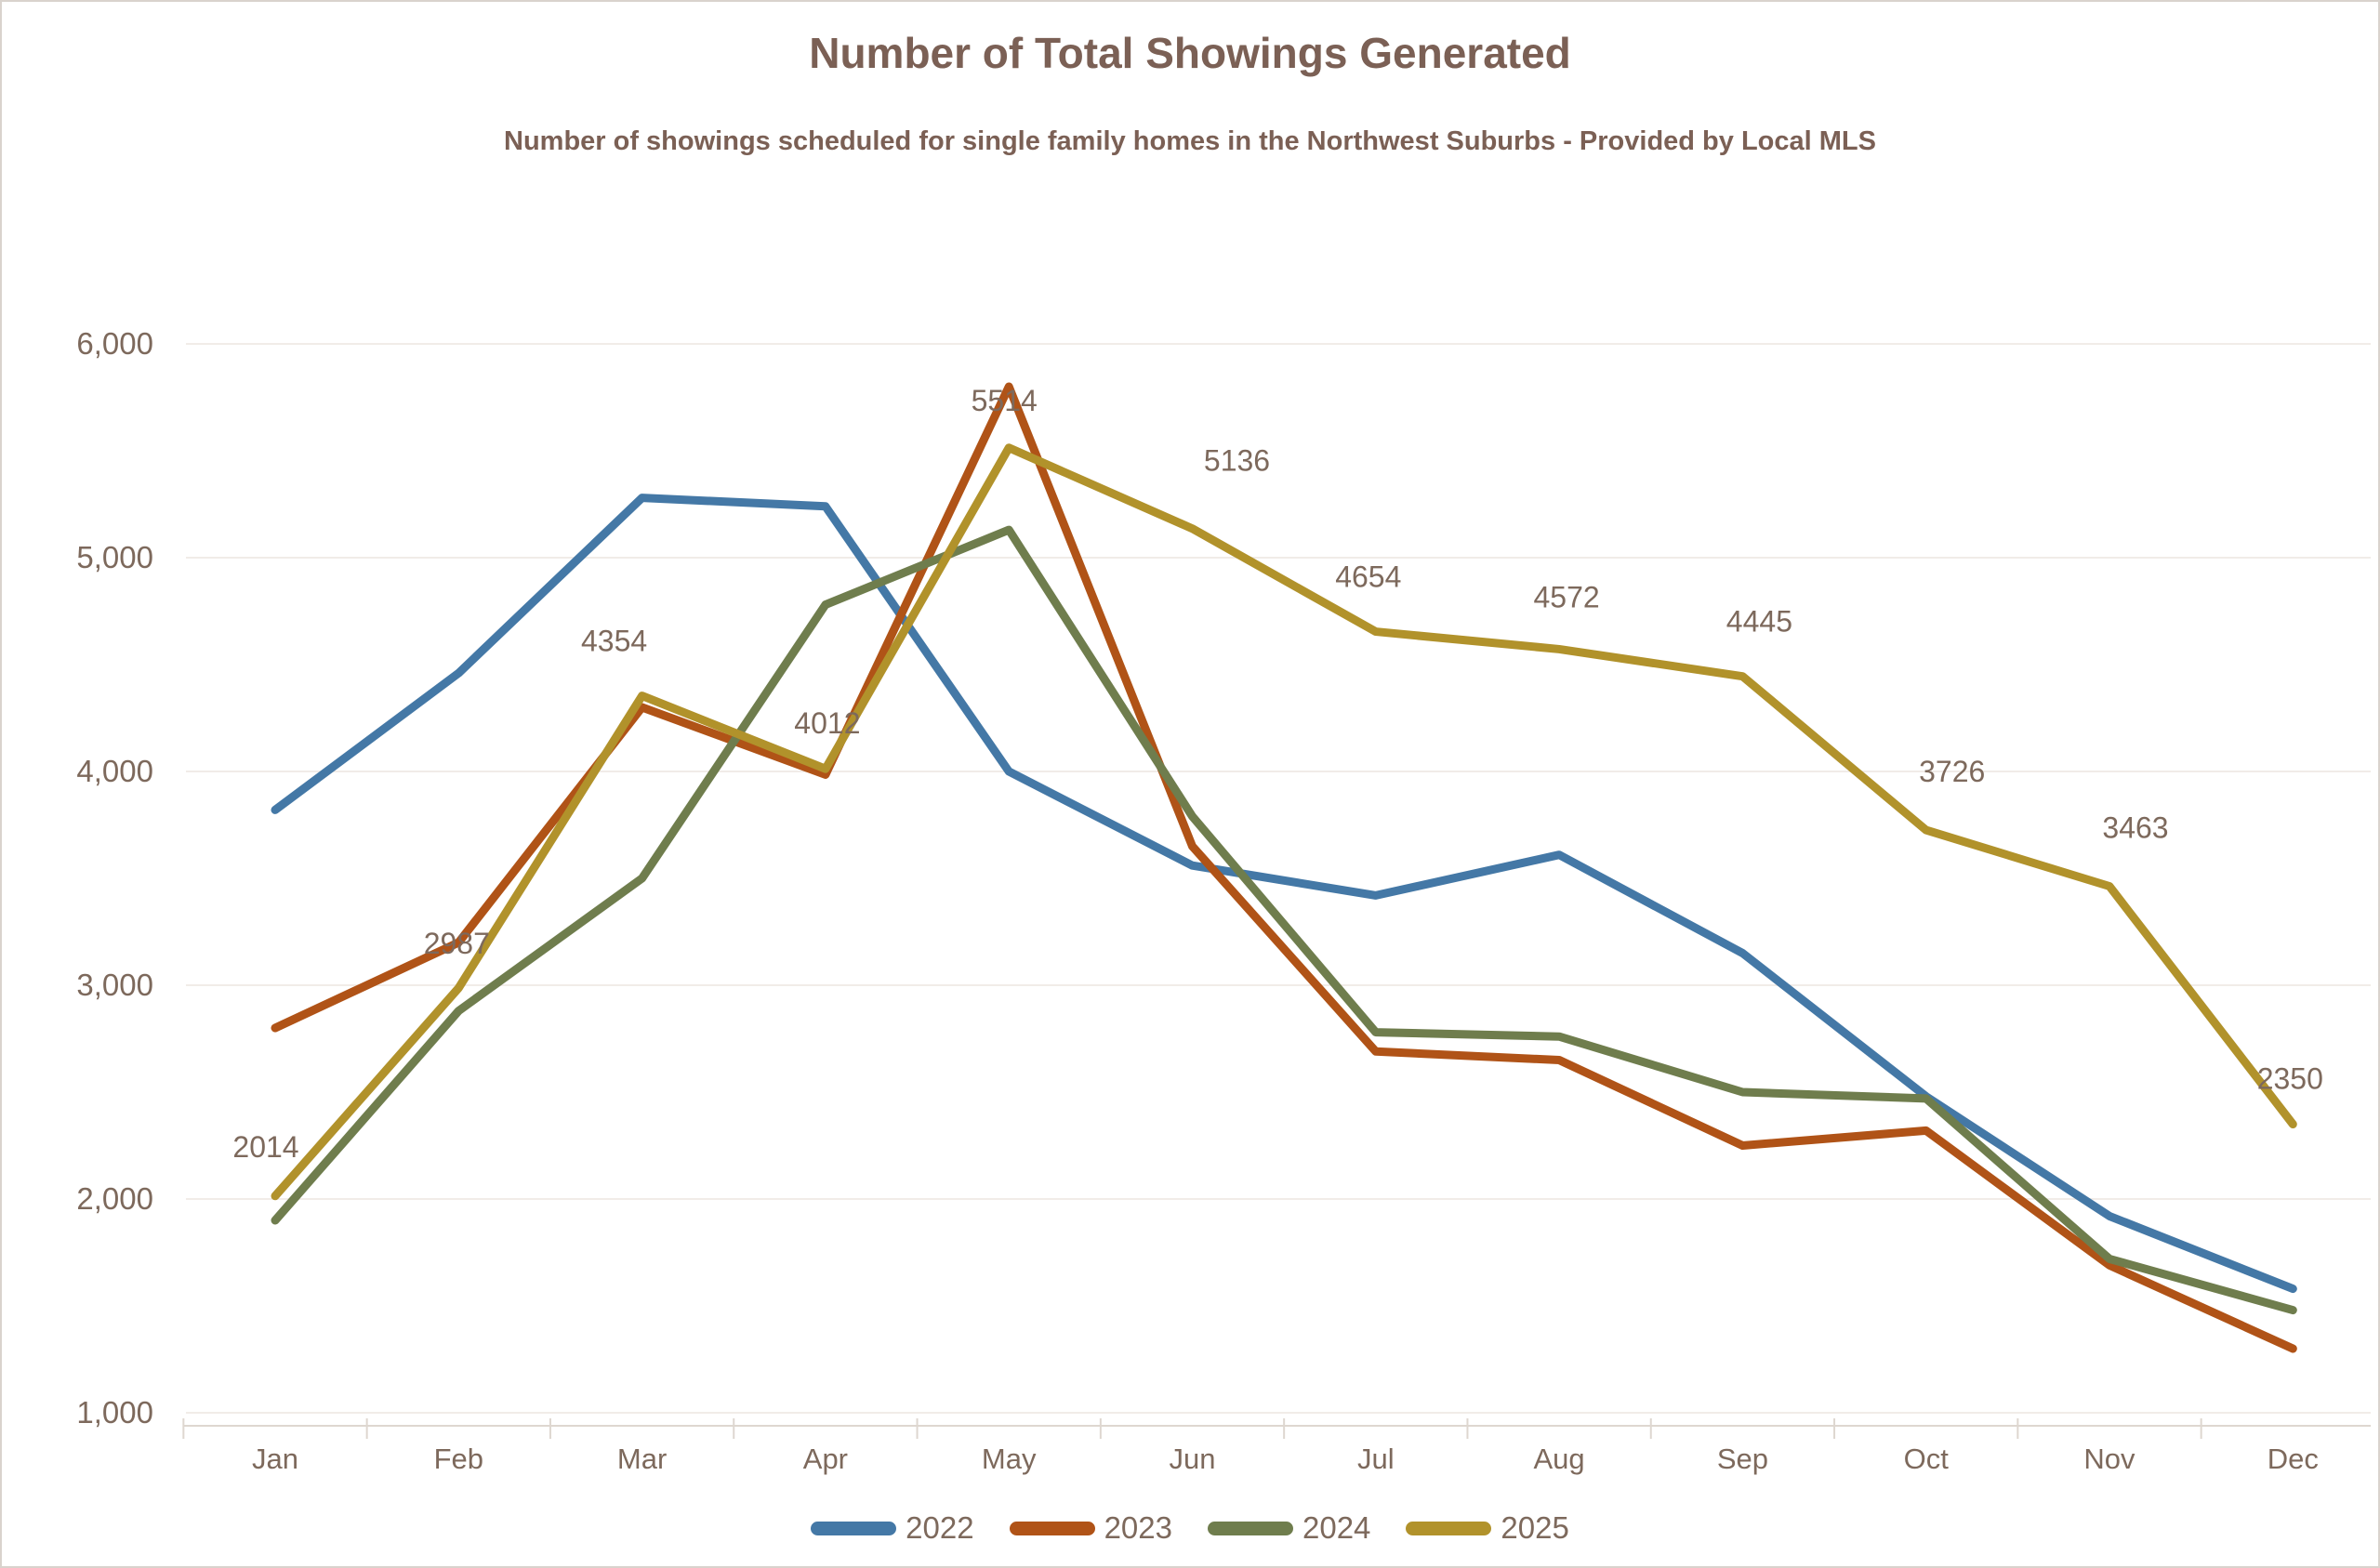 The width and height of the screenshot is (2380, 1568). I want to click on x-axis-label-Sep: Sep, so click(1742, 1459).